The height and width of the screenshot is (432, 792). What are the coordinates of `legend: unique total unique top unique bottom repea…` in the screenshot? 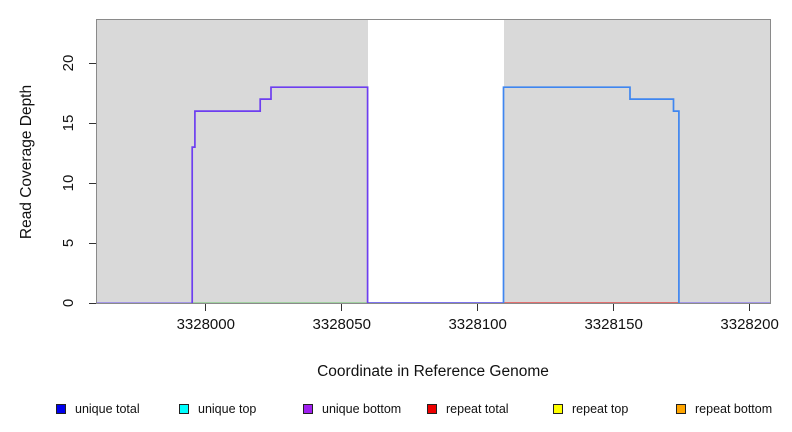 It's located at (396, 413).